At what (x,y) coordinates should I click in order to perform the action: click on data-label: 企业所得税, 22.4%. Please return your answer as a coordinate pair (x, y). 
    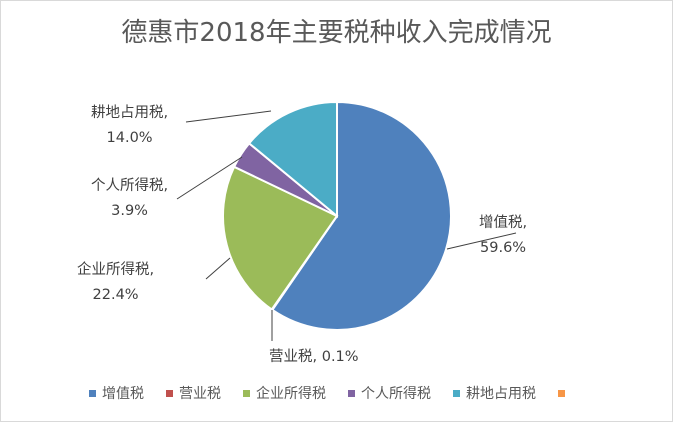
    Looking at the image, I should click on (115, 283).